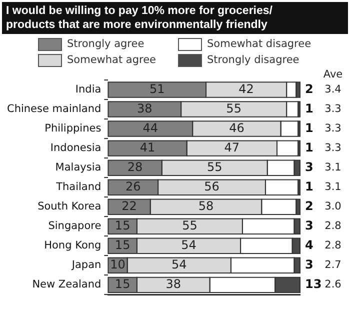 The image size is (350, 320). What do you see at coordinates (333, 89) in the screenshot?
I see `text: 3.4` at bounding box center [333, 89].